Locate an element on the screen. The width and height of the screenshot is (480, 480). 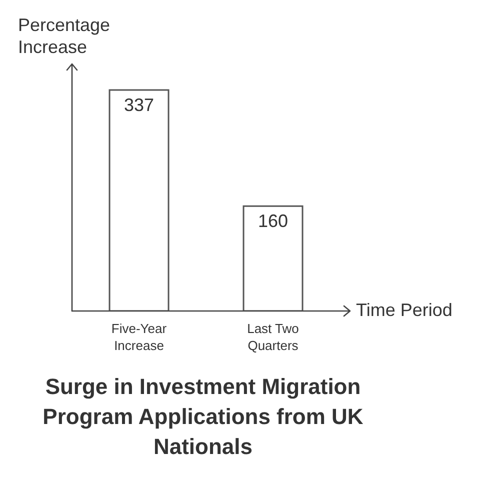
x-axis-title: Time Period is located at coordinates (404, 310).